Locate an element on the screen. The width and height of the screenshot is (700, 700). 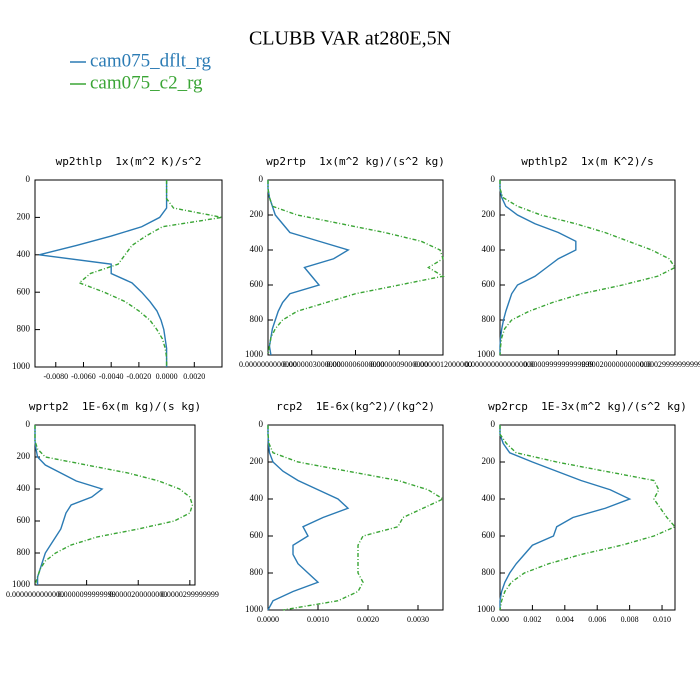
panel-title: wp2thlp 1x(m^2 K)/s^2 is located at coordinates (129, 161).